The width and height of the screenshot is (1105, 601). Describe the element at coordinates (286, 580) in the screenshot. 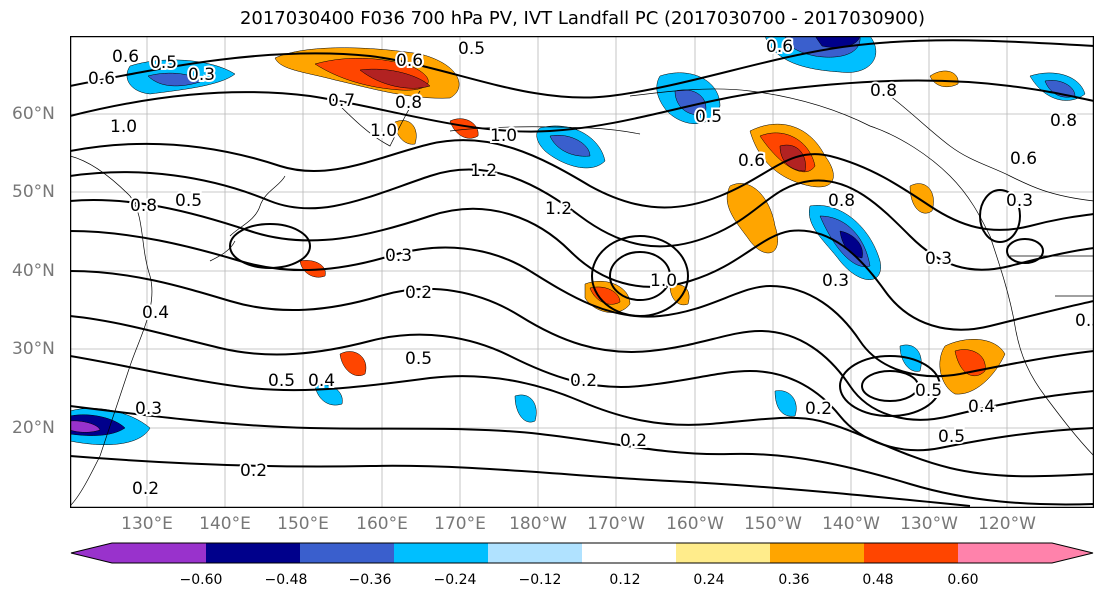

I see `colorbar-tick-label: −0.48` at that location.